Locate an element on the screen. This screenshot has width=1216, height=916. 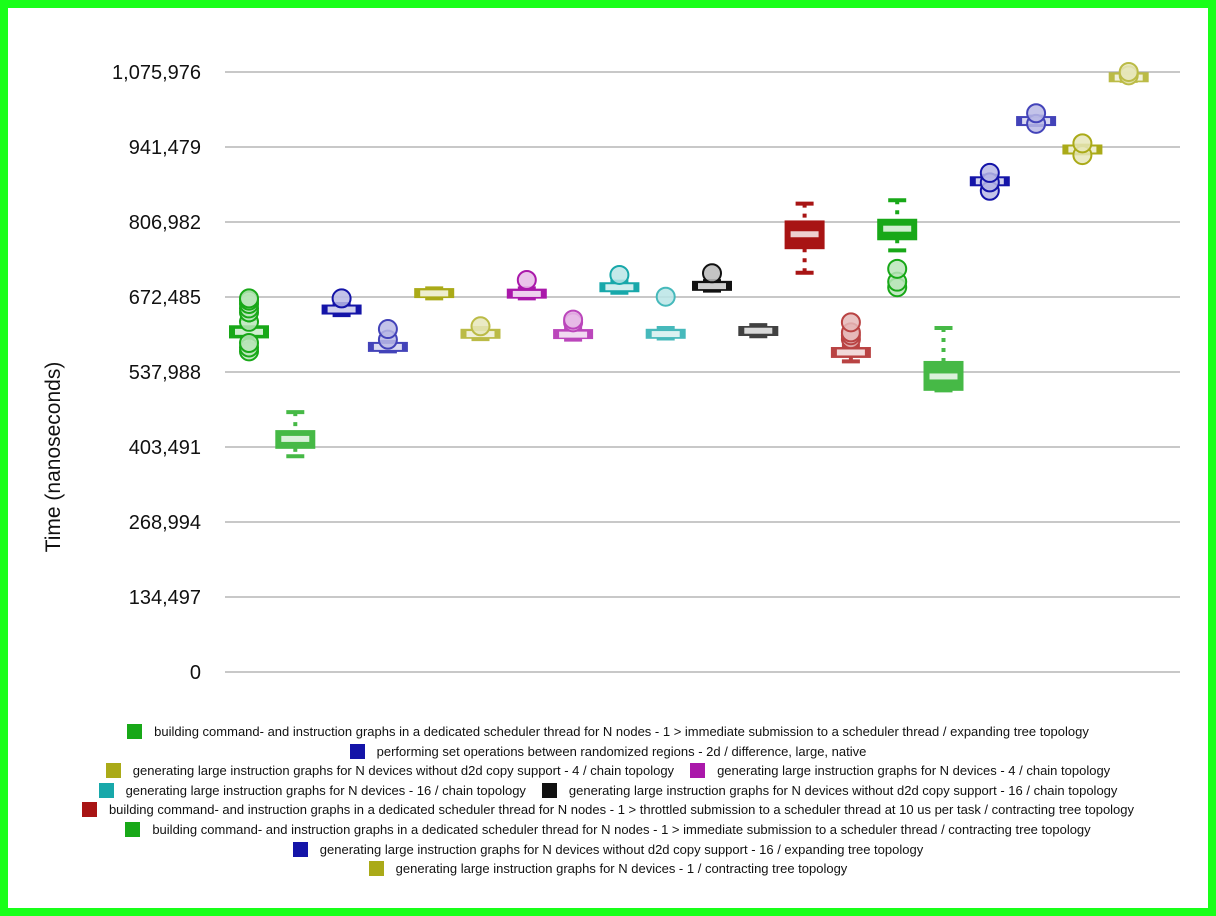
y-axis-label: Time (nanoseconds) is located at coordinates (53, 457).